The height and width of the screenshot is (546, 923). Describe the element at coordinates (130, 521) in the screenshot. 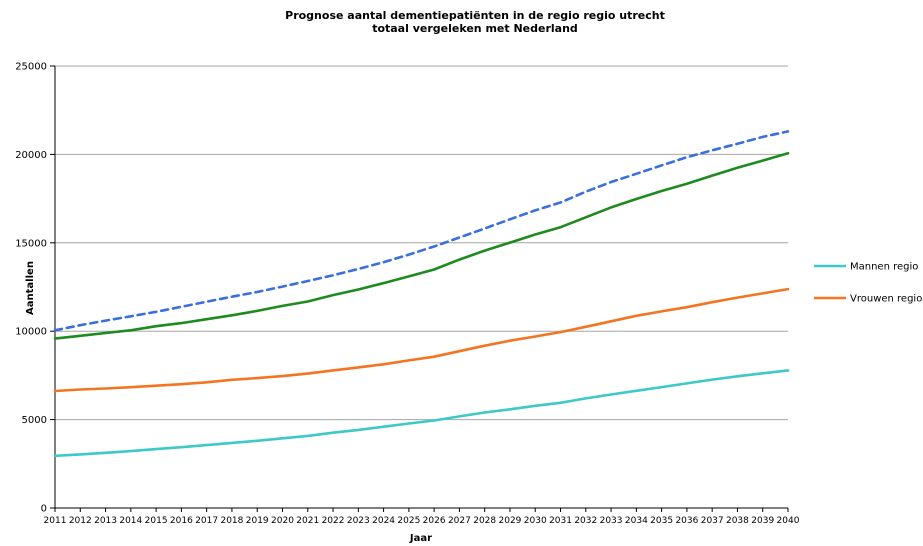

I see `x-tick-label: 2014` at that location.